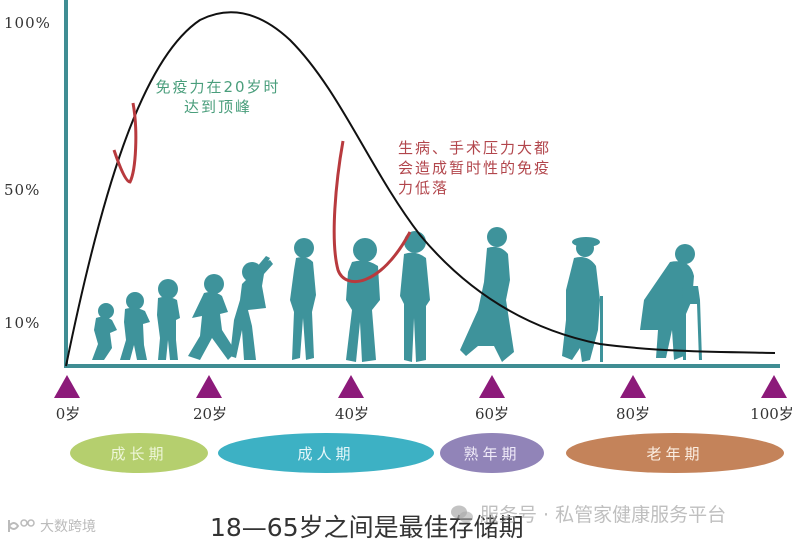 This screenshot has width=800, height=545. What do you see at coordinates (68, 527) in the screenshot?
I see `watermark-brand-text: 大数跨境` at bounding box center [68, 527].